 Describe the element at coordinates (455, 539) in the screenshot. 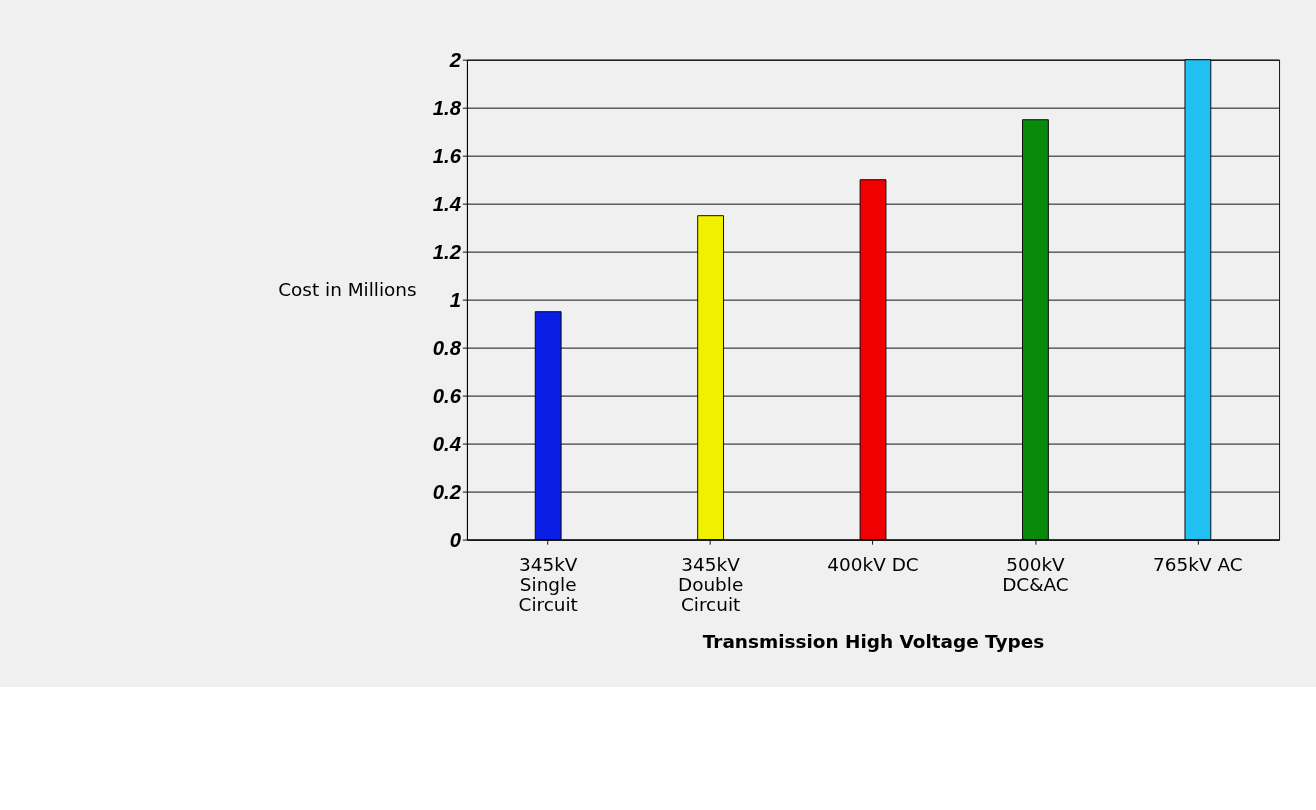

I see `y-tick-label: 0` at that location.